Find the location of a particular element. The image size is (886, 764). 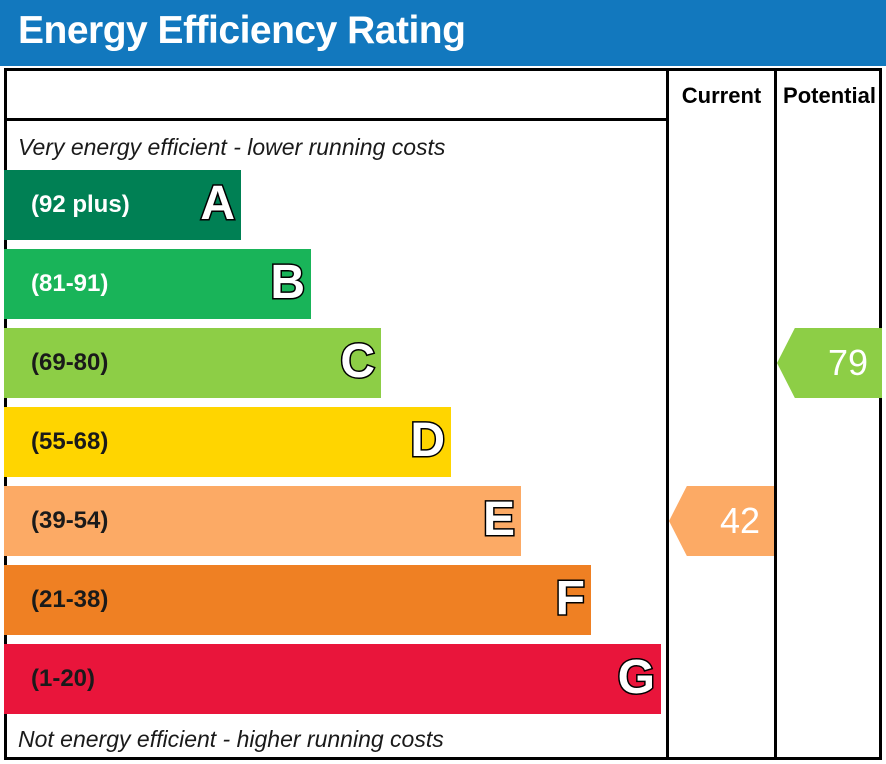

band-range-label: (69-80) is located at coordinates (70, 362).